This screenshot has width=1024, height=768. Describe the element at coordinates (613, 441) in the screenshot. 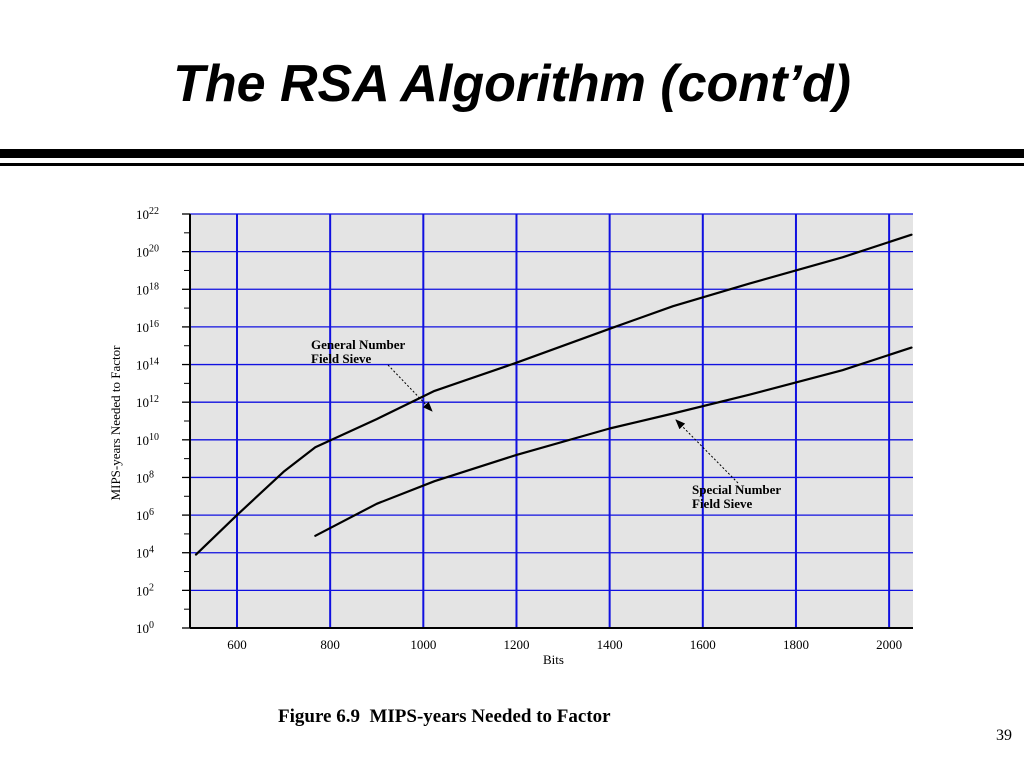

I see `snfs-curve` at that location.